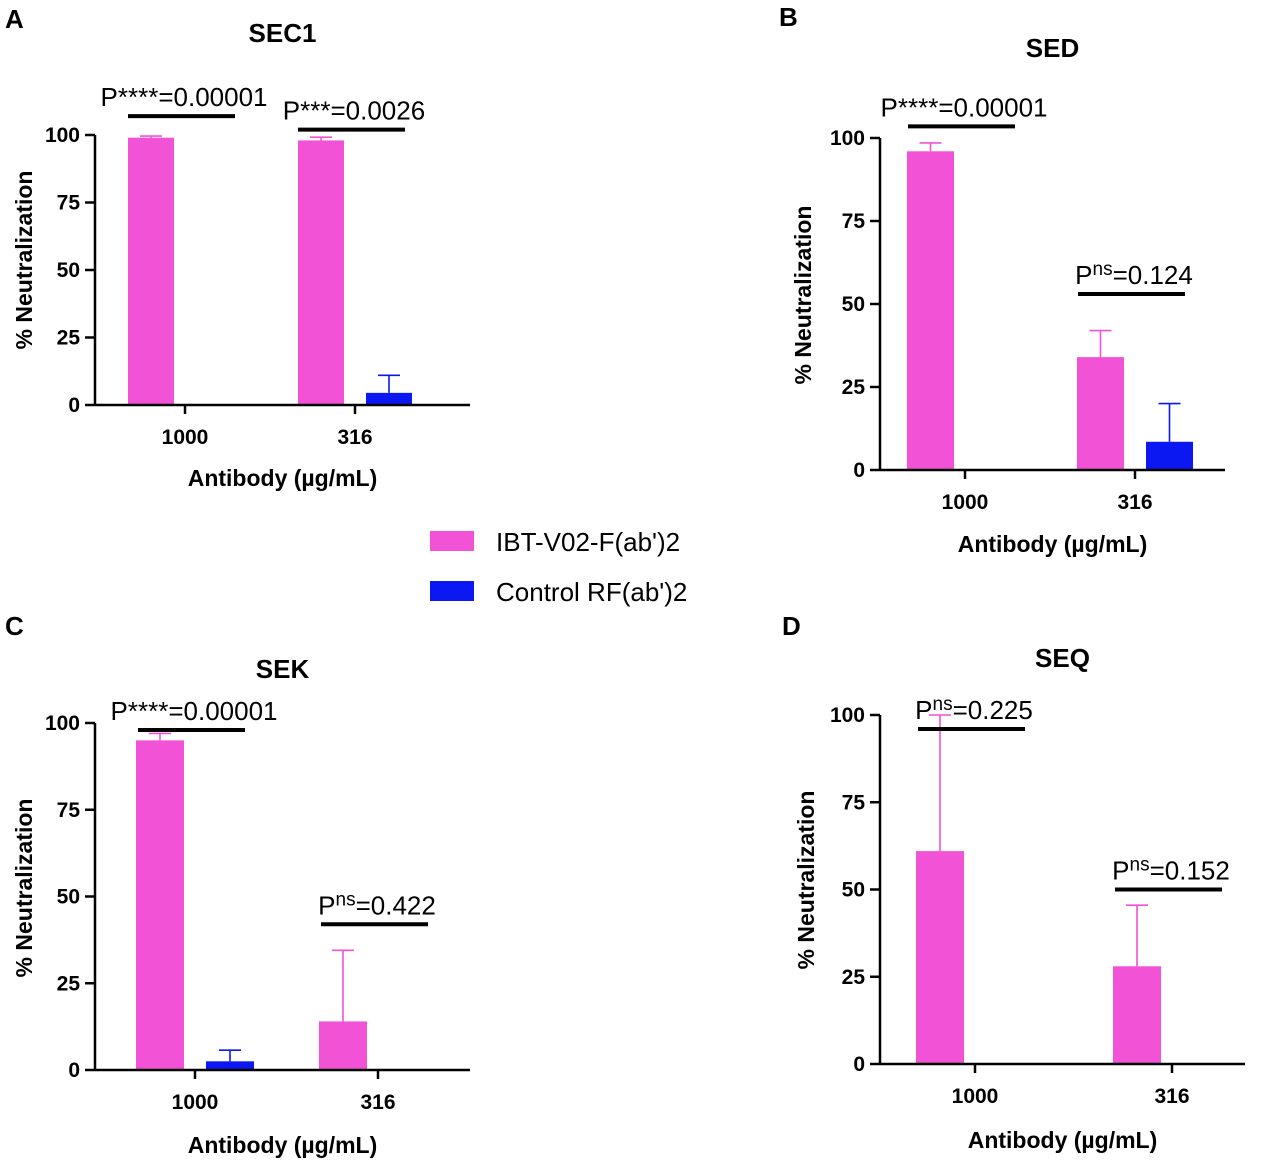  What do you see at coordinates (14, 19) in the screenshot?
I see `panel-letter: A` at bounding box center [14, 19].